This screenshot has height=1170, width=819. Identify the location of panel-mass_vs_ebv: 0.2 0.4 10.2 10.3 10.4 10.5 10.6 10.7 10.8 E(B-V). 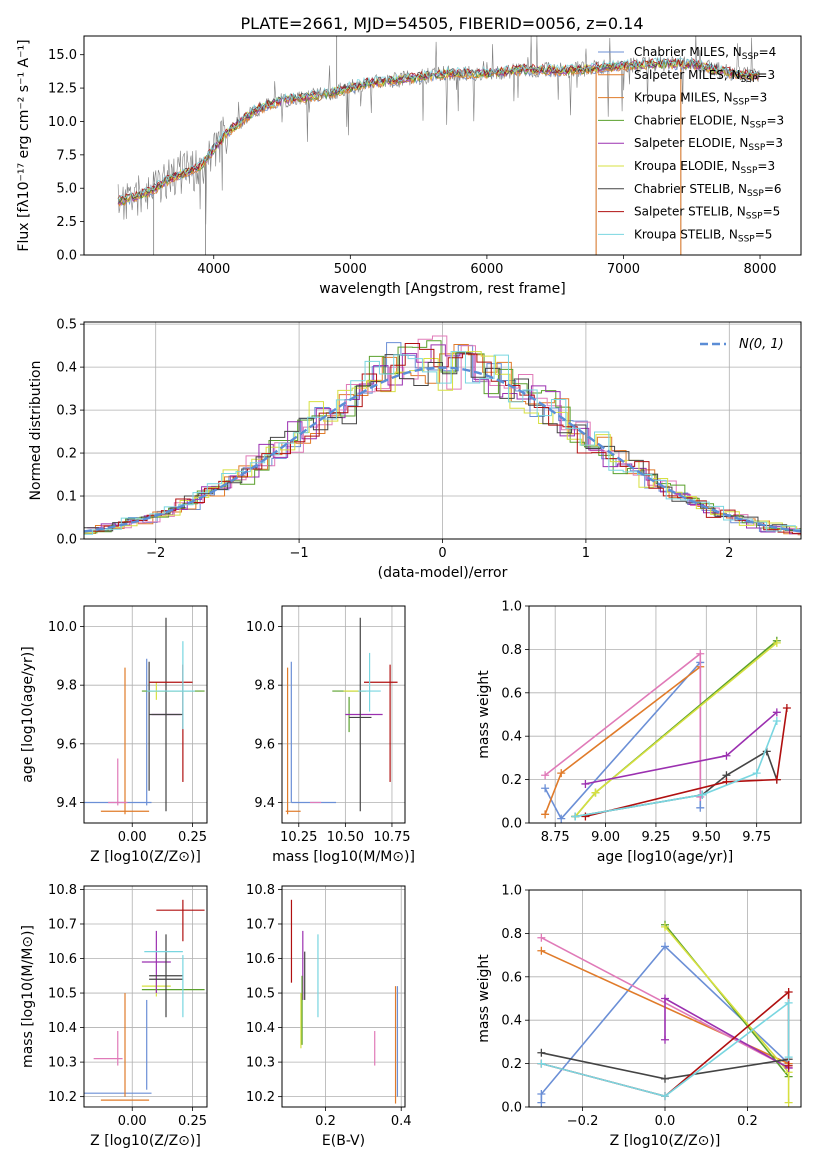
(329, 1016).